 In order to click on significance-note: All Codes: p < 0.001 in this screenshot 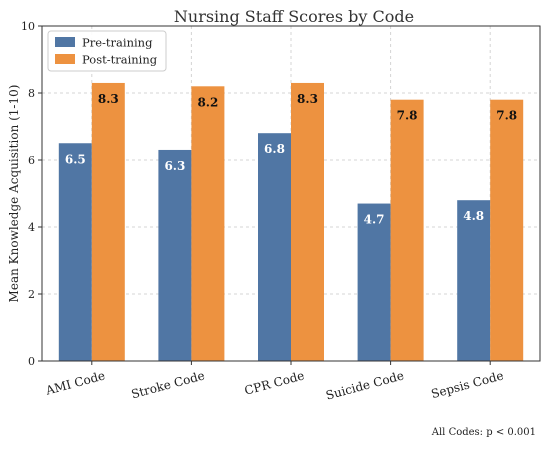, I will do `click(483, 432)`.